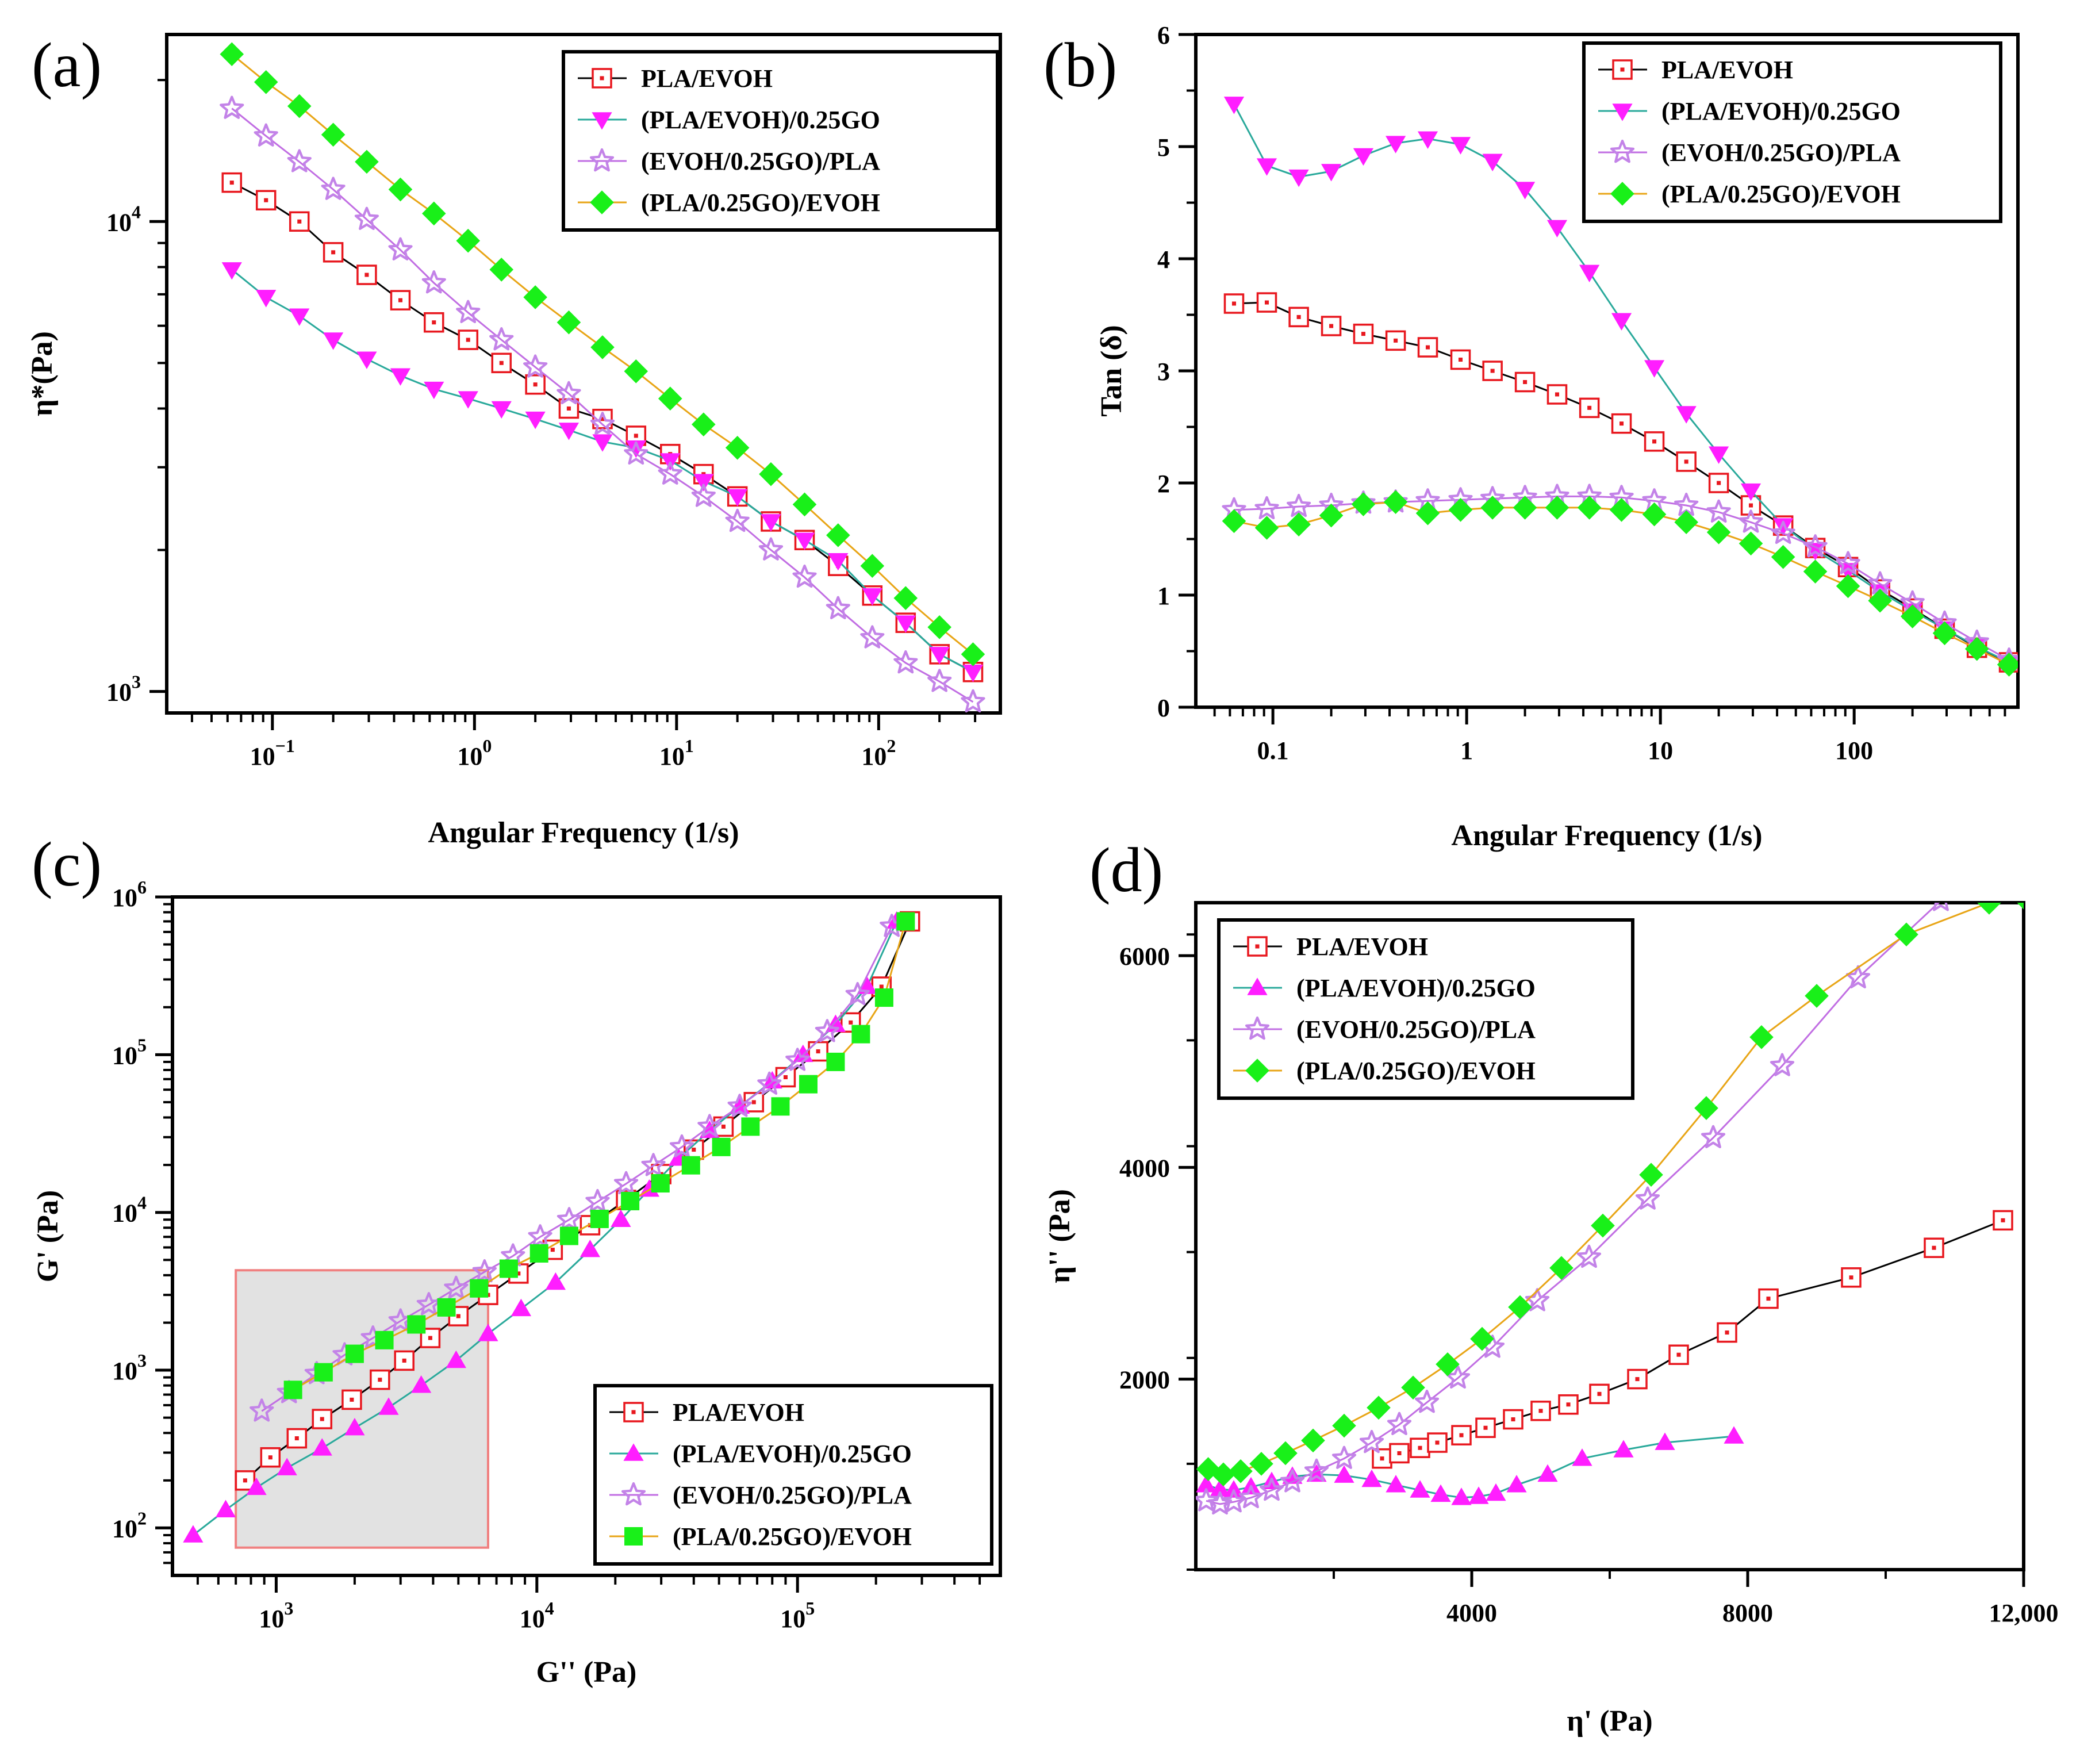 The image size is (2080, 1764). What do you see at coordinates (892, 745) in the screenshot?
I see `x-tick-label-exp: 2` at bounding box center [892, 745].